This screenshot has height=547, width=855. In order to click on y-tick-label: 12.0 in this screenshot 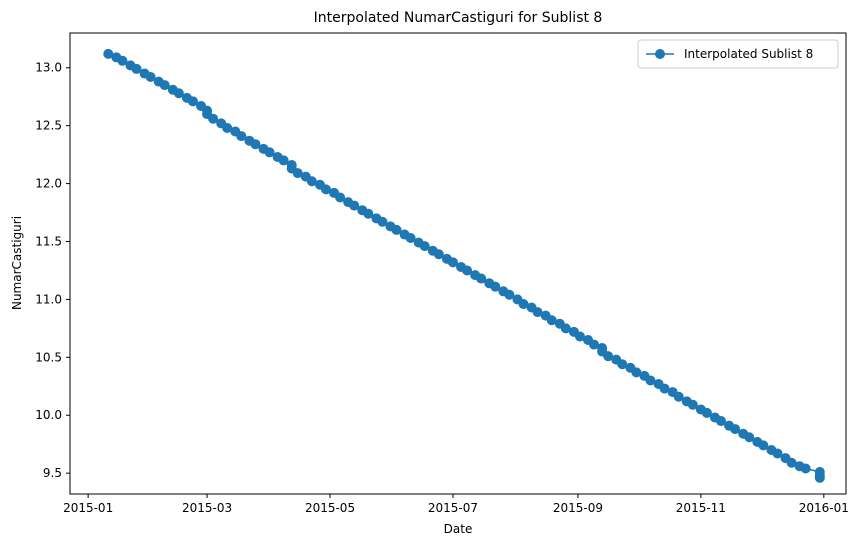, I will do `click(48, 184)`.